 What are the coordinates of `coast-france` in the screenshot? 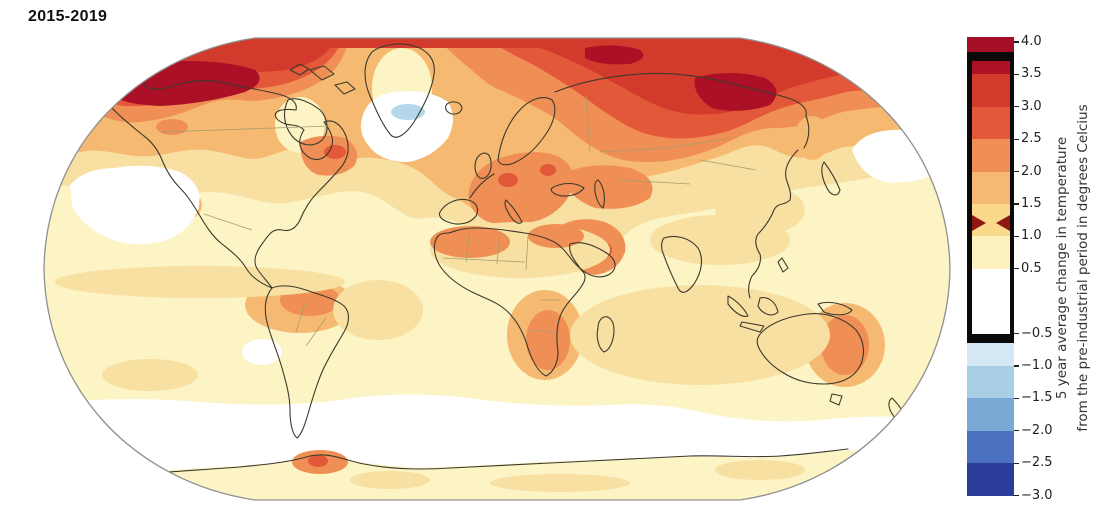 It's located at (482, 186).